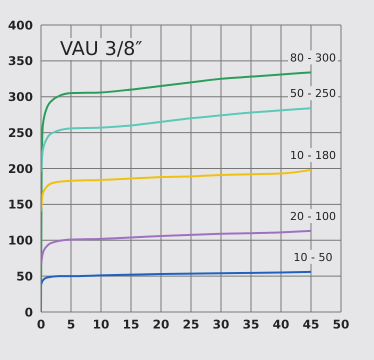 This screenshot has height=360, width=374. What do you see at coordinates (313, 57) in the screenshot?
I see `series-label: 80 - 300` at bounding box center [313, 57].